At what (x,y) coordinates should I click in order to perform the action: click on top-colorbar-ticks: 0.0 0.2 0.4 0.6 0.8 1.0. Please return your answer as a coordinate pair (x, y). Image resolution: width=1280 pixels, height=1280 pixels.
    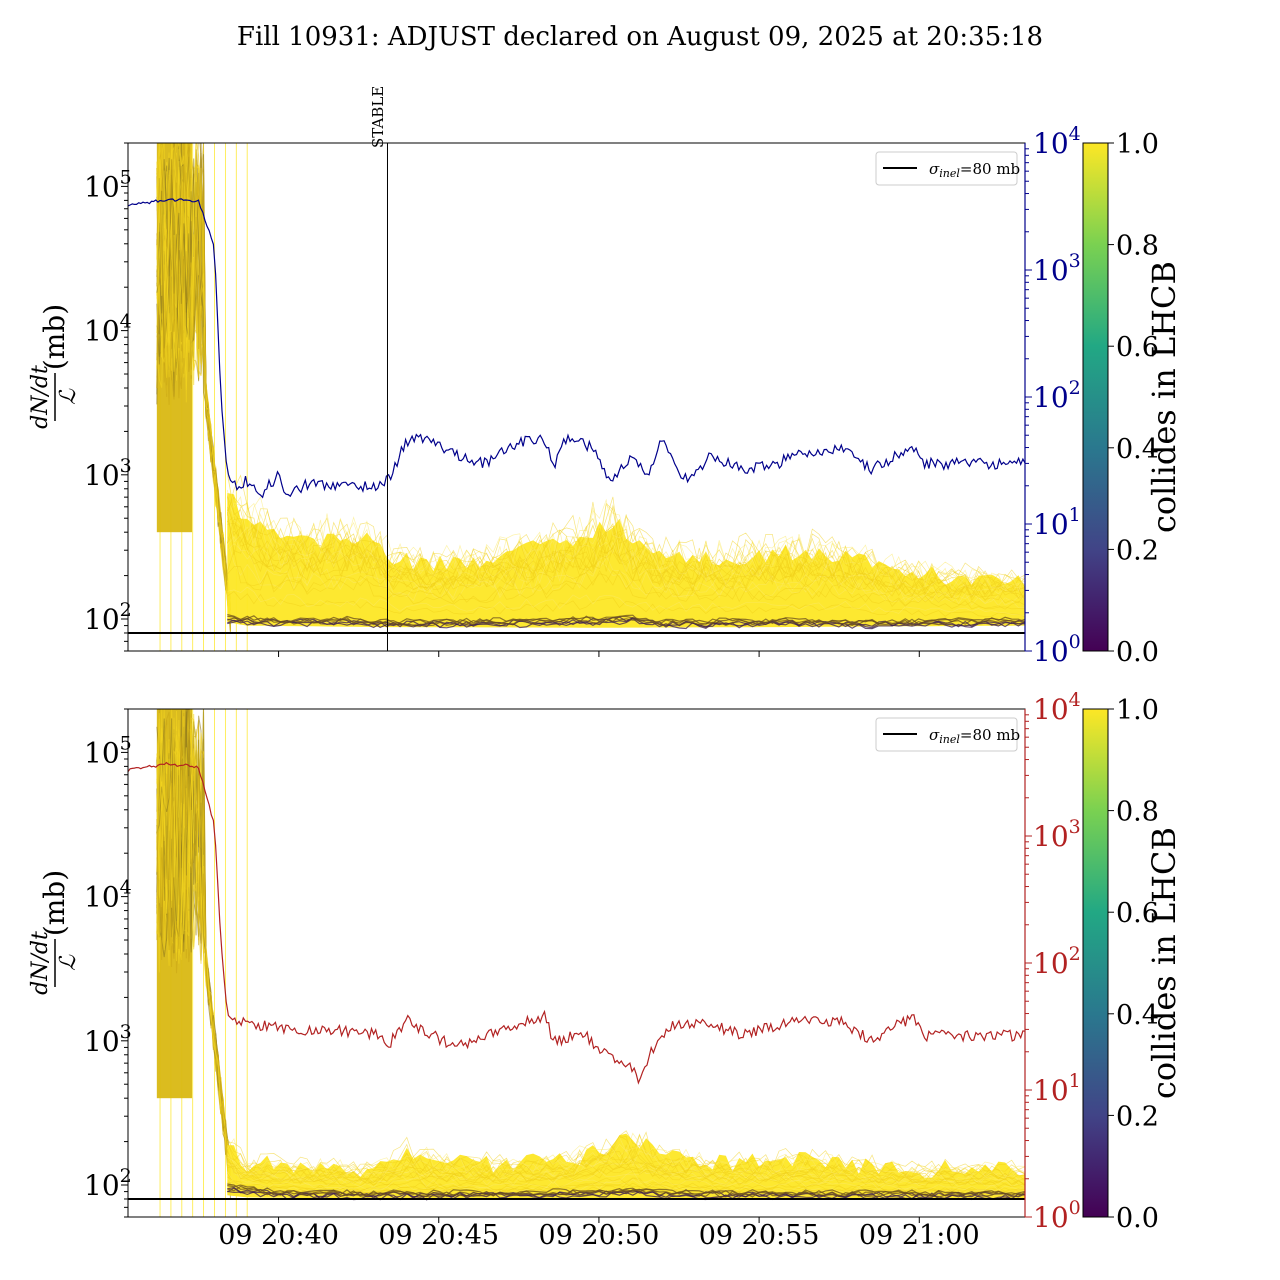
    Looking at the image, I should click on (1133, 398).